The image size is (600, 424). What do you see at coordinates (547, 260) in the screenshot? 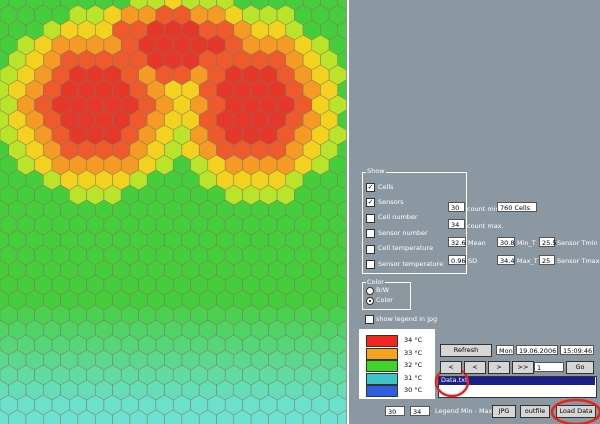
I see `input: 25` at bounding box center [547, 260].